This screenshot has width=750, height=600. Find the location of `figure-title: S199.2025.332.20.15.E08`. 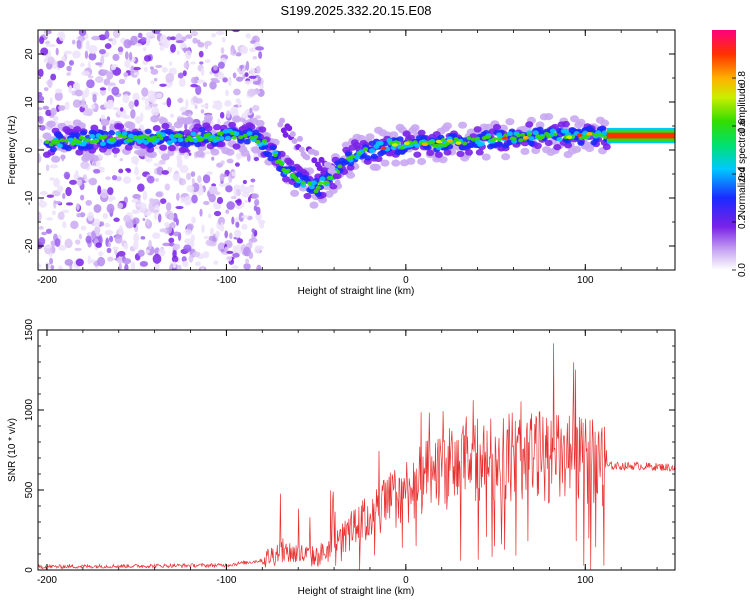

figure-title: S199.2025.332.20.15.E08 is located at coordinates (355, 10).